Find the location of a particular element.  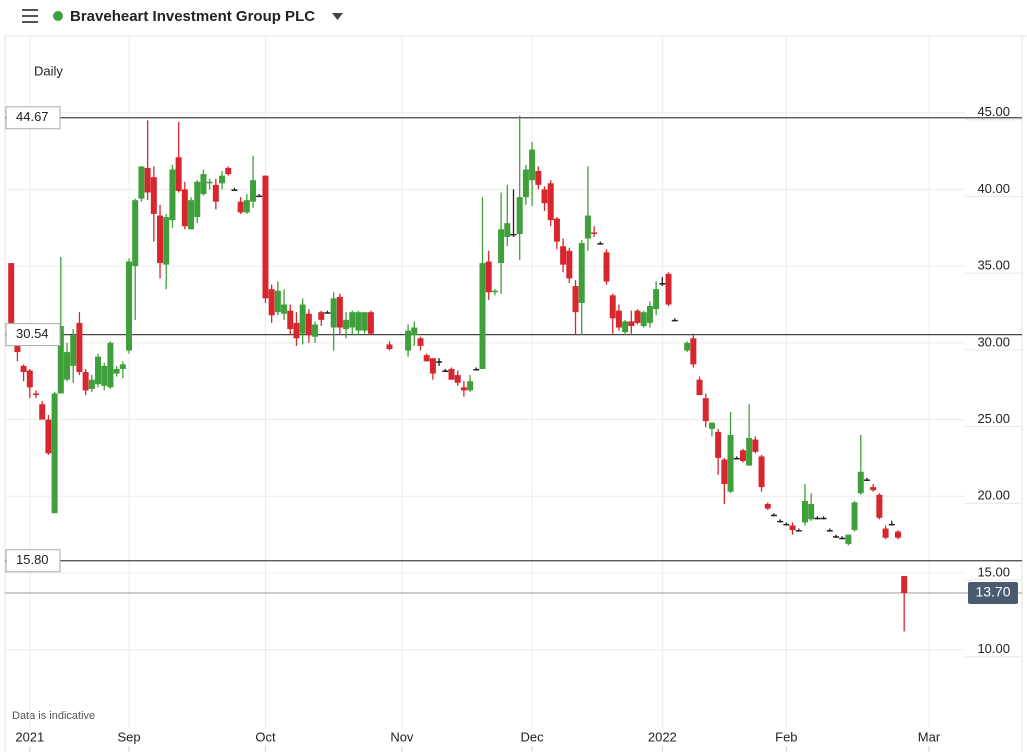

level-label: 44.67 is located at coordinates (32, 116).